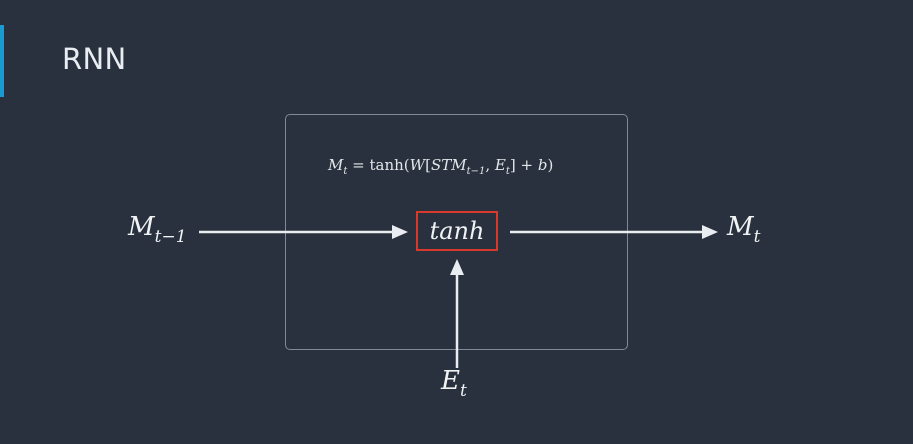 Image resolution: width=913 pixels, height=444 pixels. Describe the element at coordinates (710, 232) in the screenshot. I see `arrow-output-head` at that location.